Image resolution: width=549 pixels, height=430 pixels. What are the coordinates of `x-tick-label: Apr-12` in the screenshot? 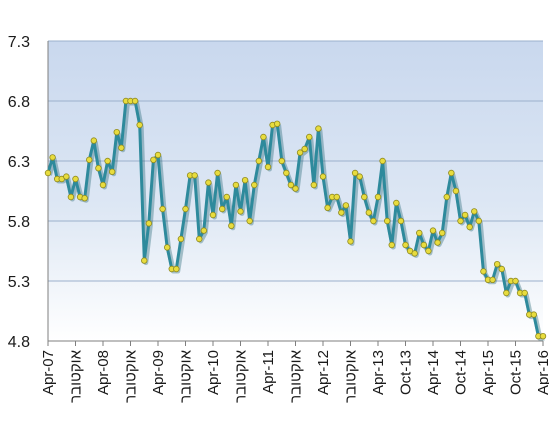 It's located at (323, 372).